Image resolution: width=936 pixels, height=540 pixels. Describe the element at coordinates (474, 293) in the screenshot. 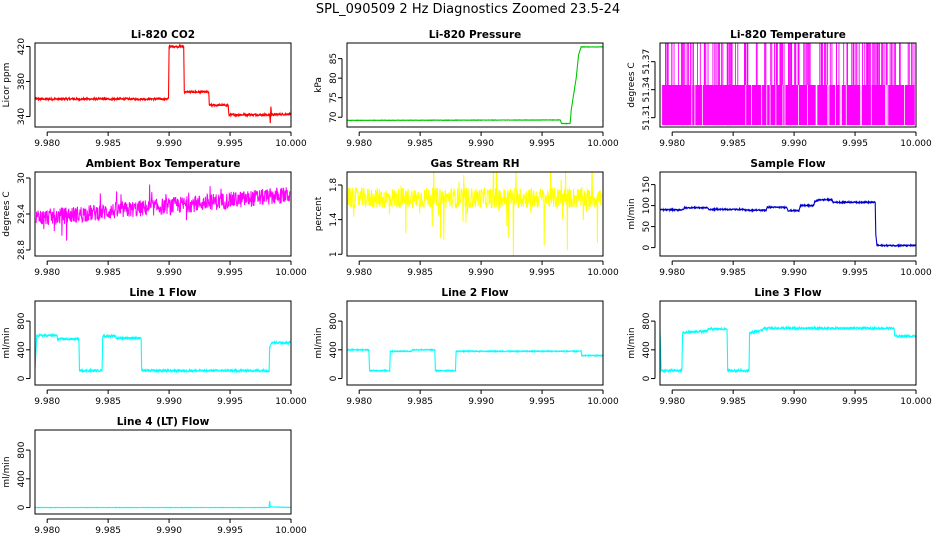

I see `panel-title: Line 2 Flow` at that location.